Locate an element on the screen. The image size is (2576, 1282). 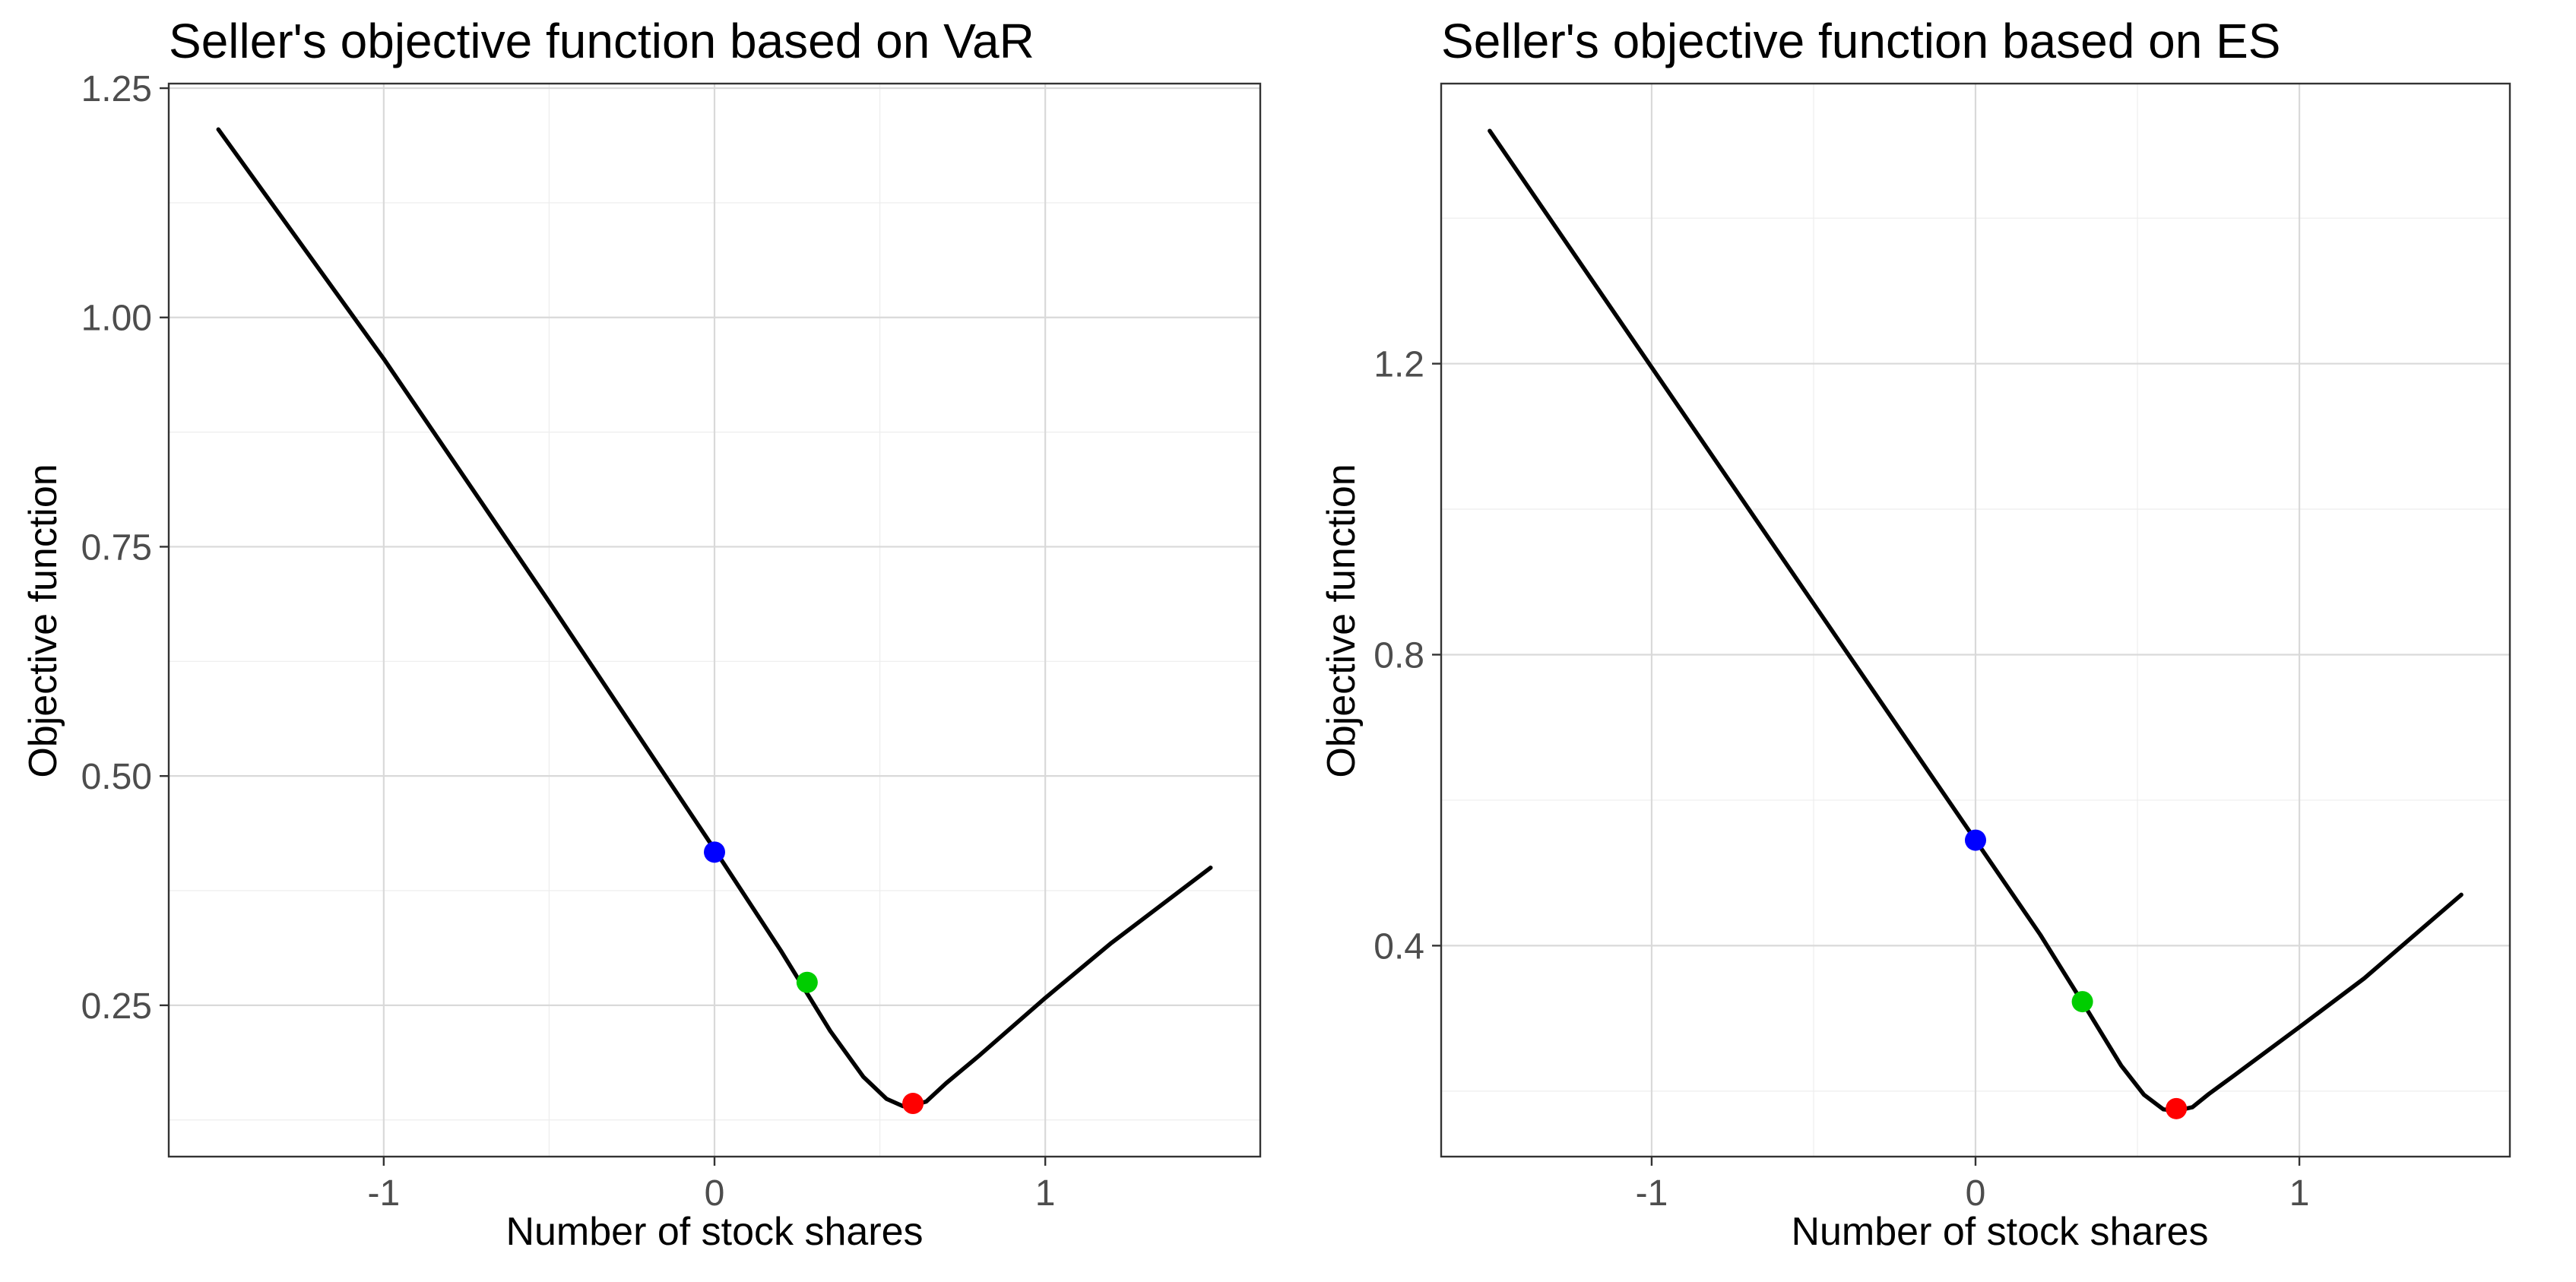
y-tick-label: 1.00 is located at coordinates (116, 319).